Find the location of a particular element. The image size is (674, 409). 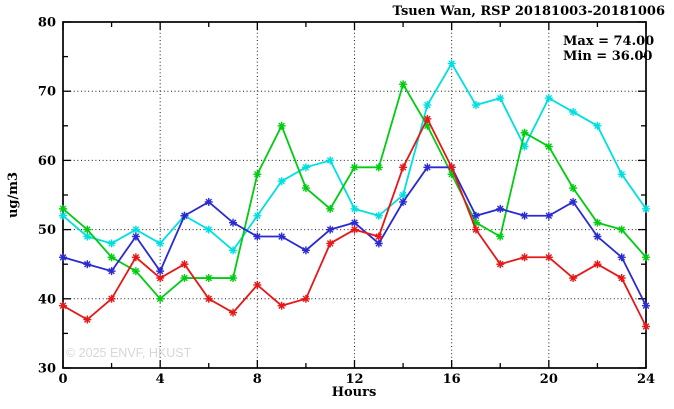

x-tick-label: 16 is located at coordinates (452, 379).